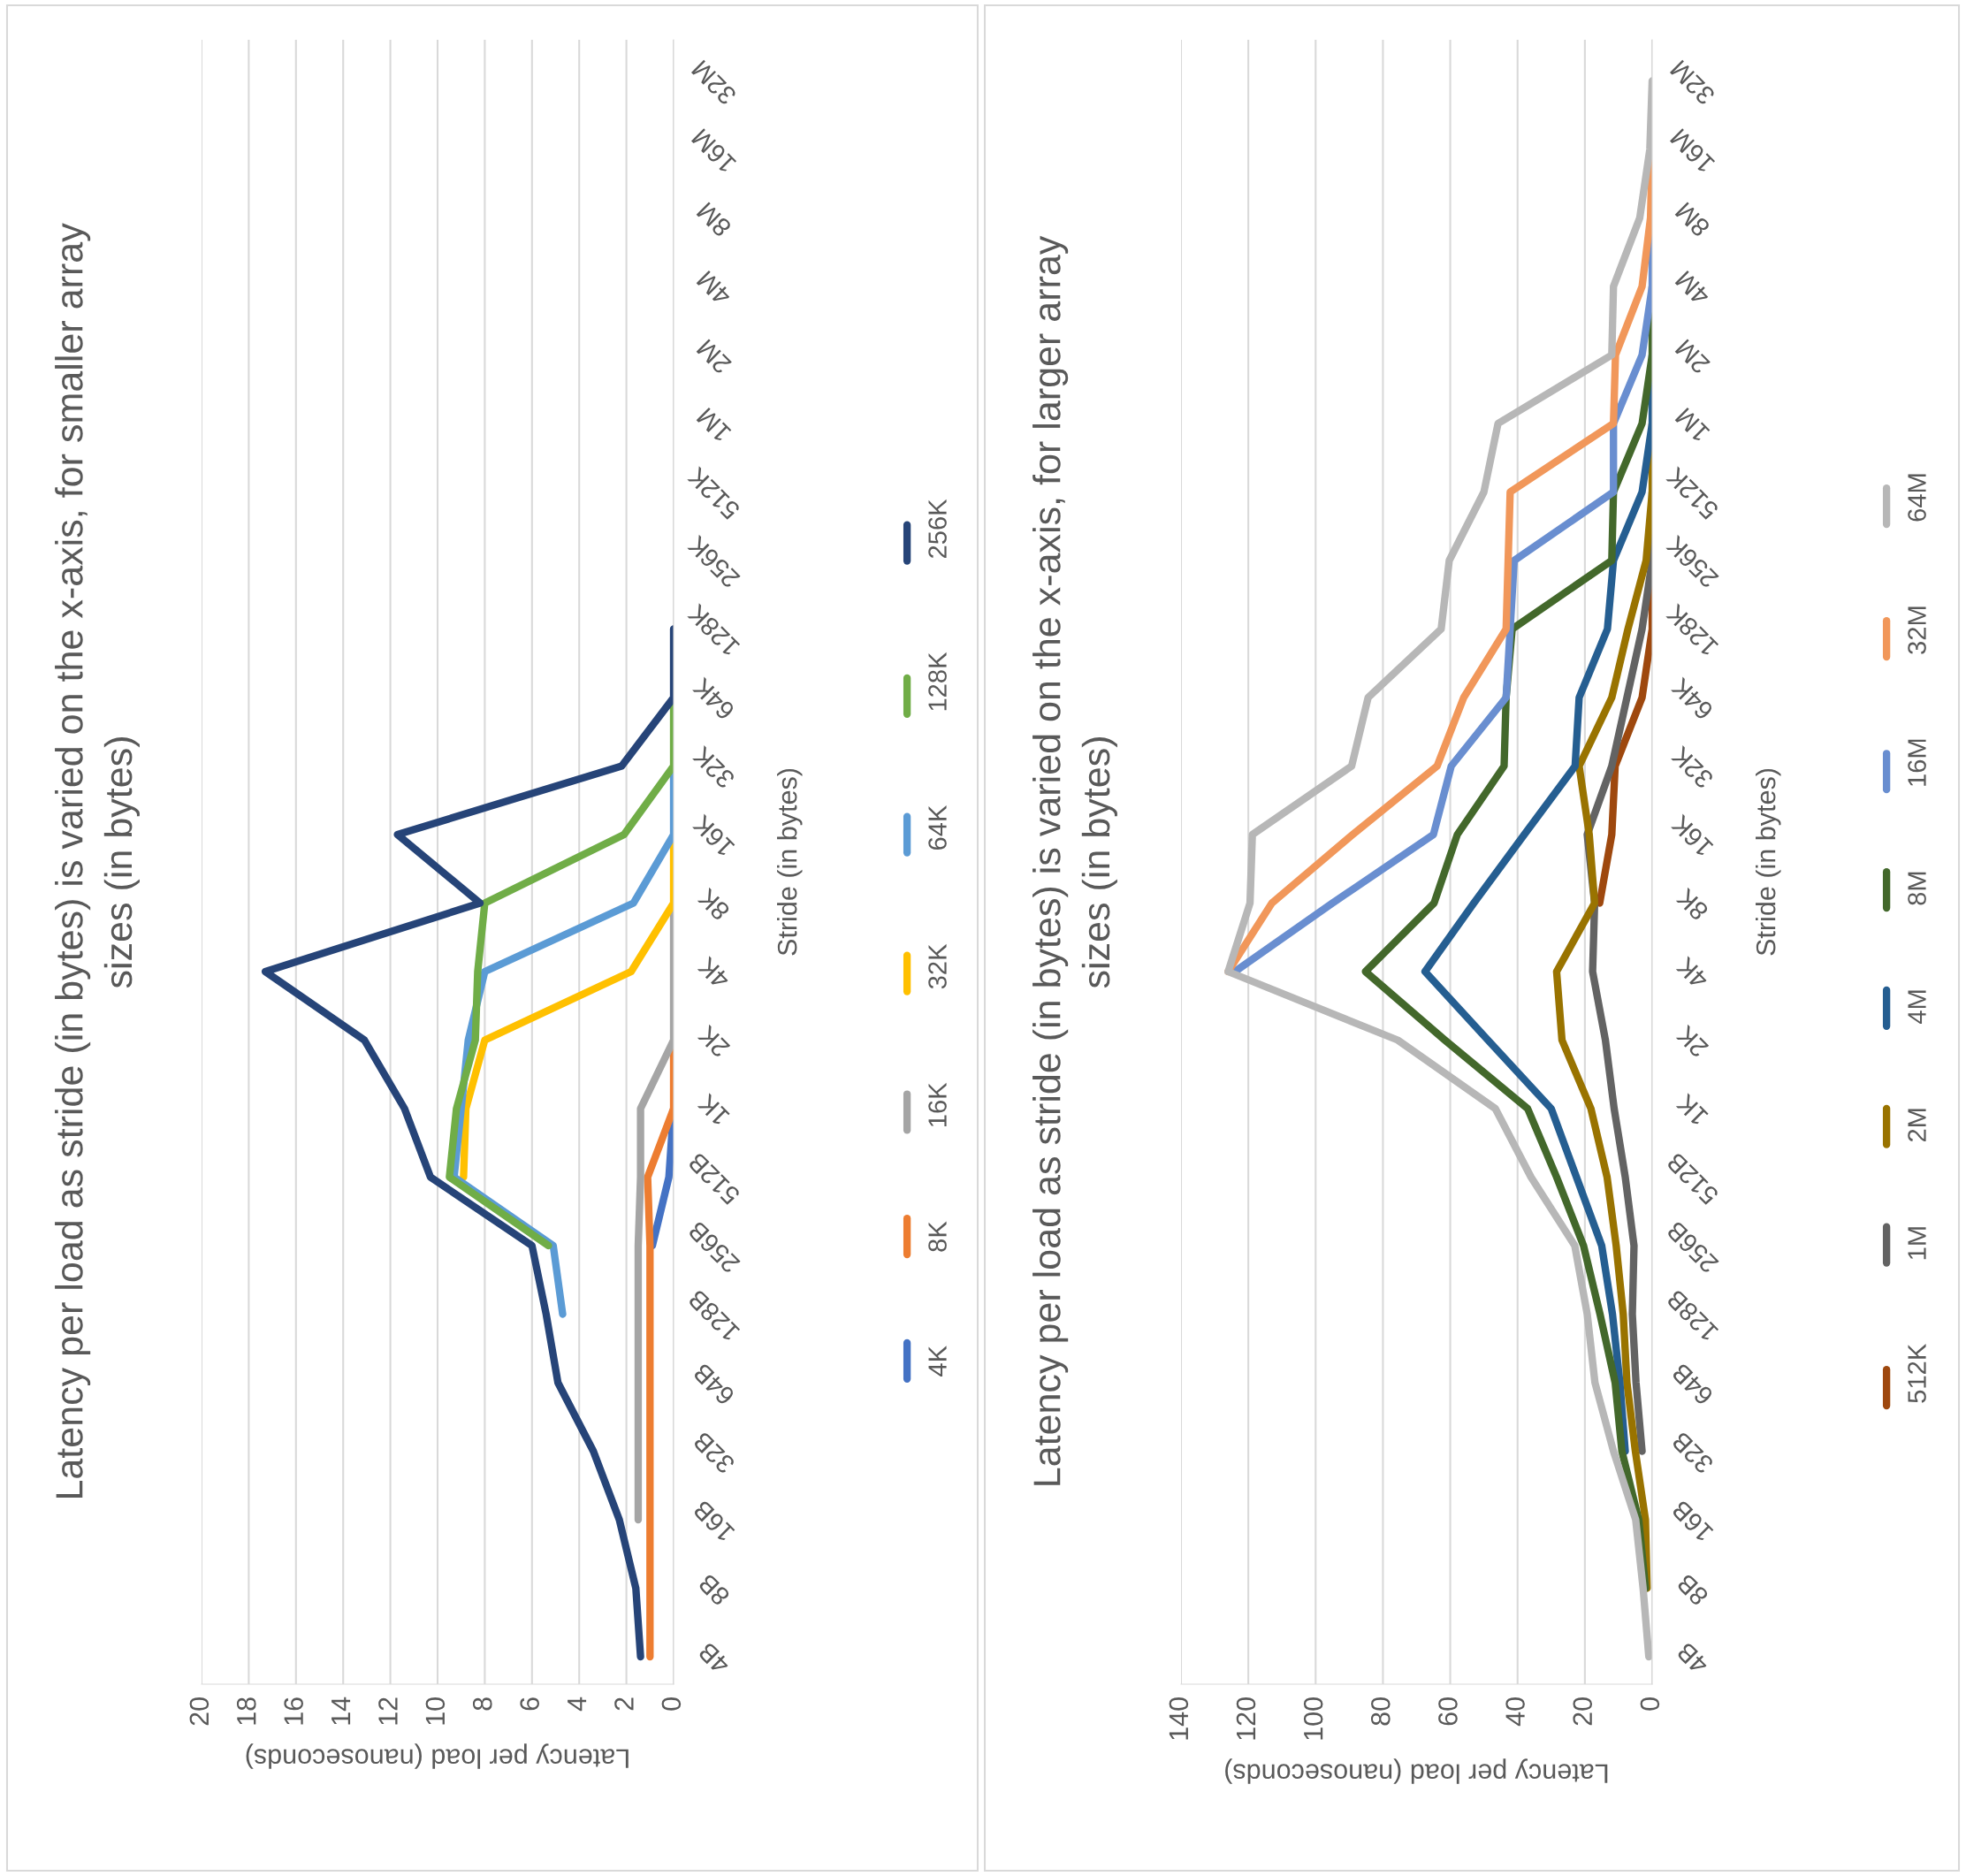  Describe the element at coordinates (938, 827) in the screenshot. I see `legend-label: 64K` at that location.